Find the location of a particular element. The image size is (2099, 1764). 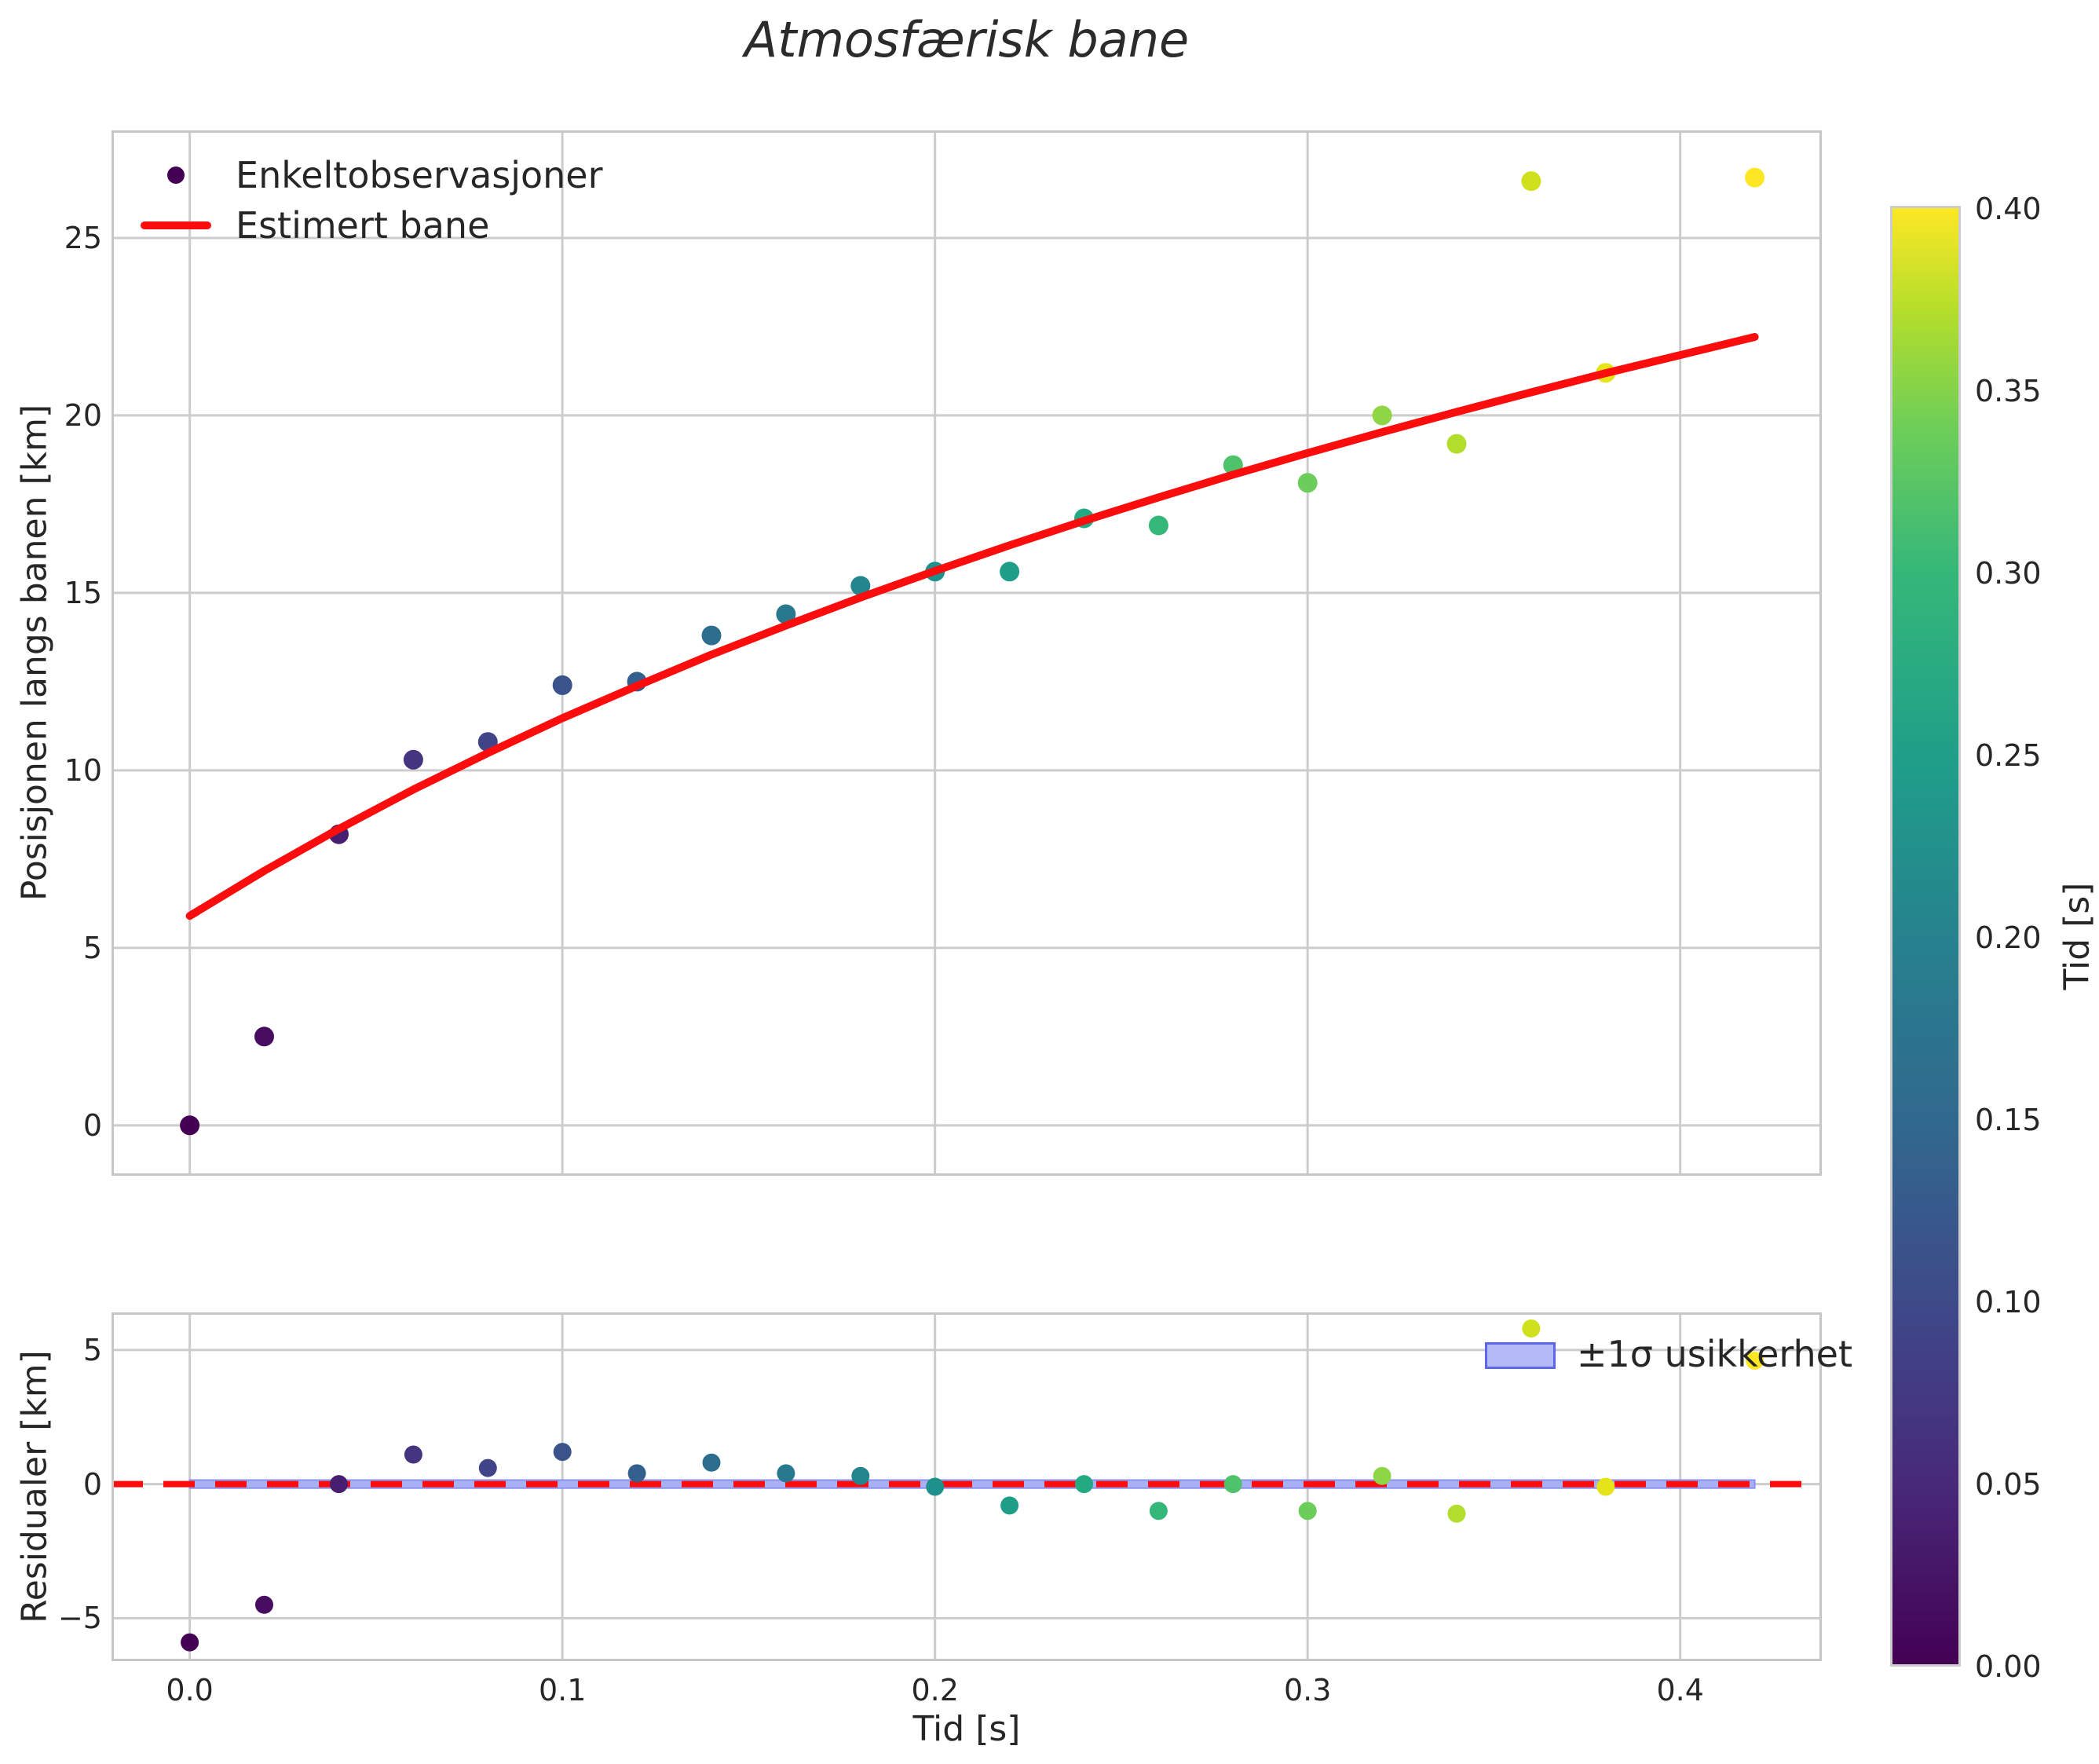

main-y-tick-label: 20 is located at coordinates (83, 415).